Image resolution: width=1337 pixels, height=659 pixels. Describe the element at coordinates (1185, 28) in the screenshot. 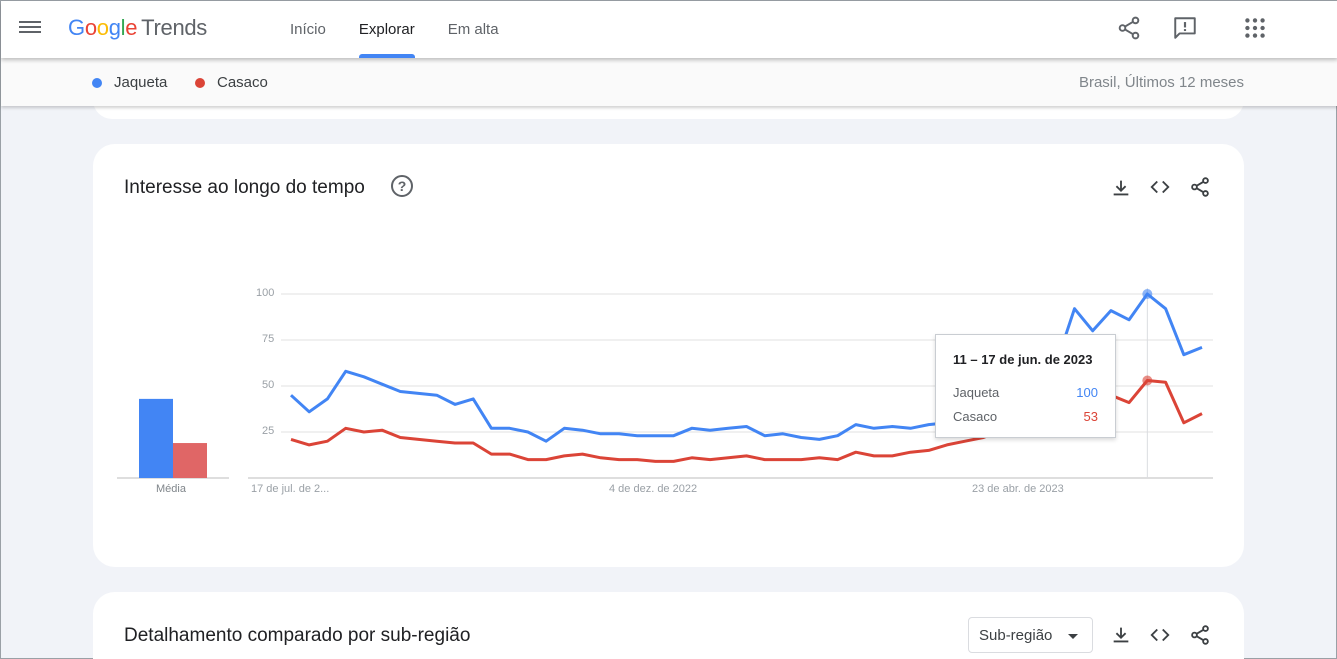

I see `feedback-icon` at that location.